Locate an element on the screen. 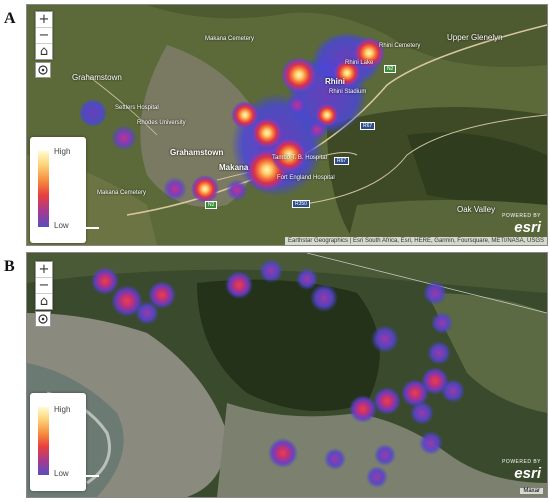  label-makana-south: Makana Cemetery is located at coordinates (122, 193).